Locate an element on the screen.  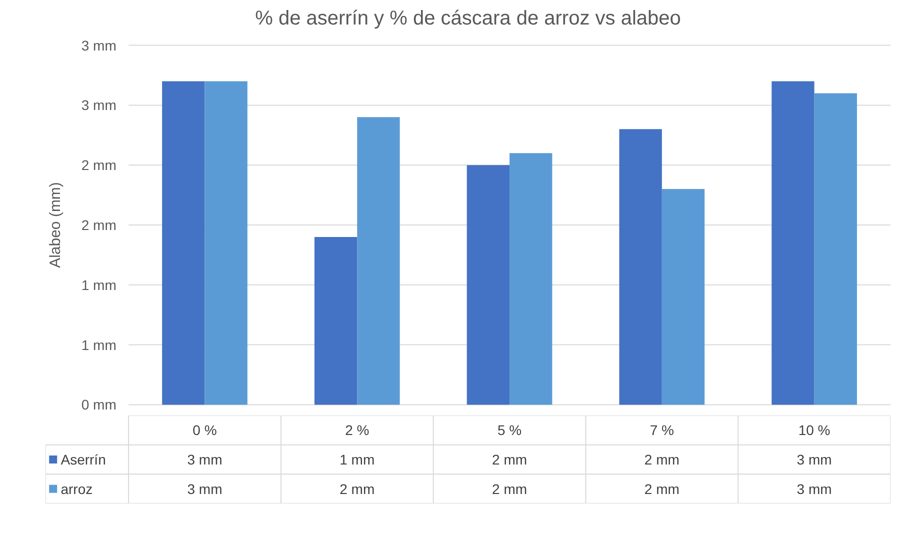
y-tick-label: 0 mm is located at coordinates (98, 404).